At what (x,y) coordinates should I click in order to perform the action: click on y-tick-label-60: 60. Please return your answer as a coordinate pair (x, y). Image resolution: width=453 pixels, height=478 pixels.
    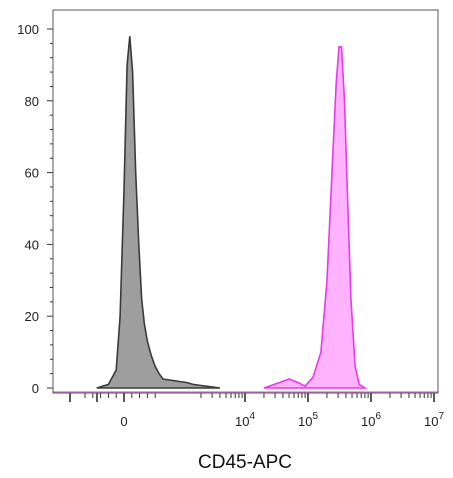
    Looking at the image, I should click on (32, 173).